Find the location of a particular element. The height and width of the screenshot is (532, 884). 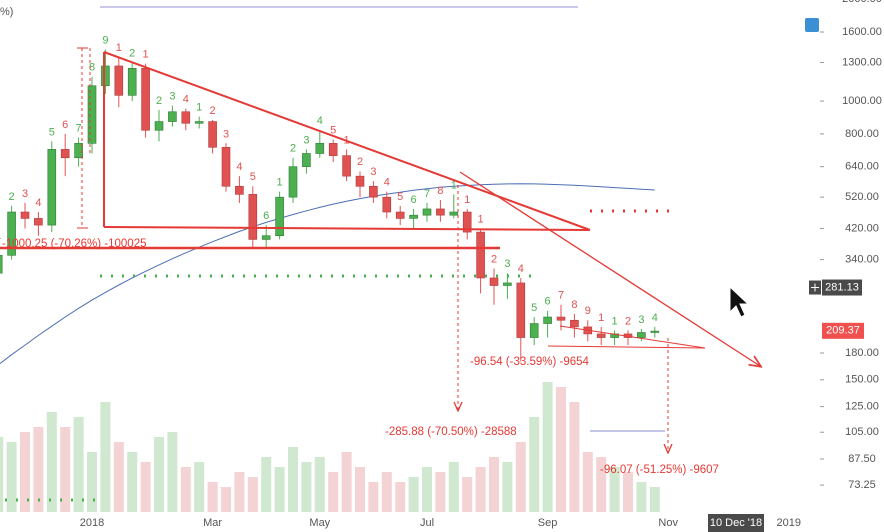

setup-count: 9 is located at coordinates (588, 311).